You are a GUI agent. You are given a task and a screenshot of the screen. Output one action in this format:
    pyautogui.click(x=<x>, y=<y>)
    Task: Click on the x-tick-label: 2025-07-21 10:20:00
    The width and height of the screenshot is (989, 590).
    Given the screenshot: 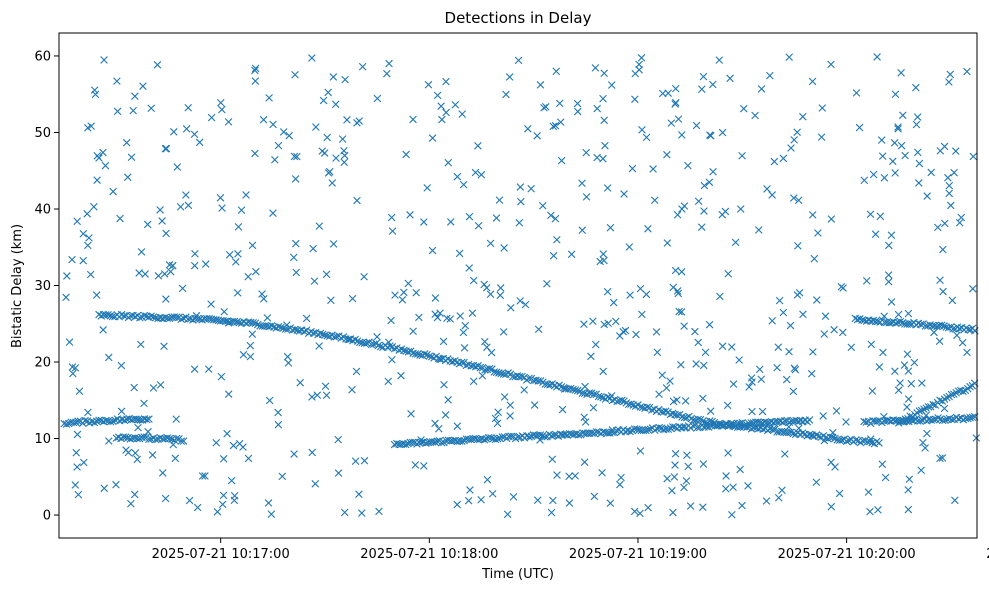 What is the action you would take?
    pyautogui.click(x=847, y=554)
    